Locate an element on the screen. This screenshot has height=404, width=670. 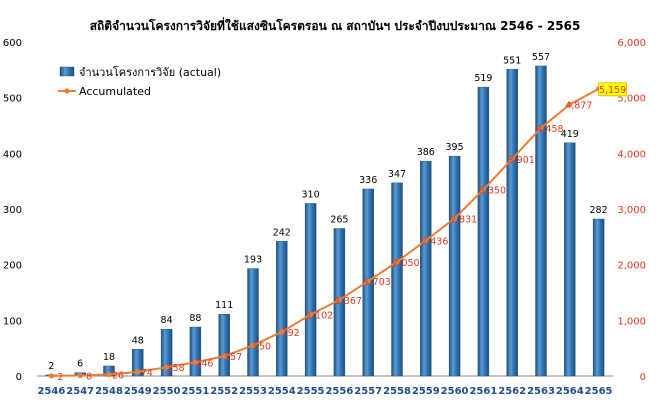
y-right-tick-label: 1,000 is located at coordinates (631, 321).